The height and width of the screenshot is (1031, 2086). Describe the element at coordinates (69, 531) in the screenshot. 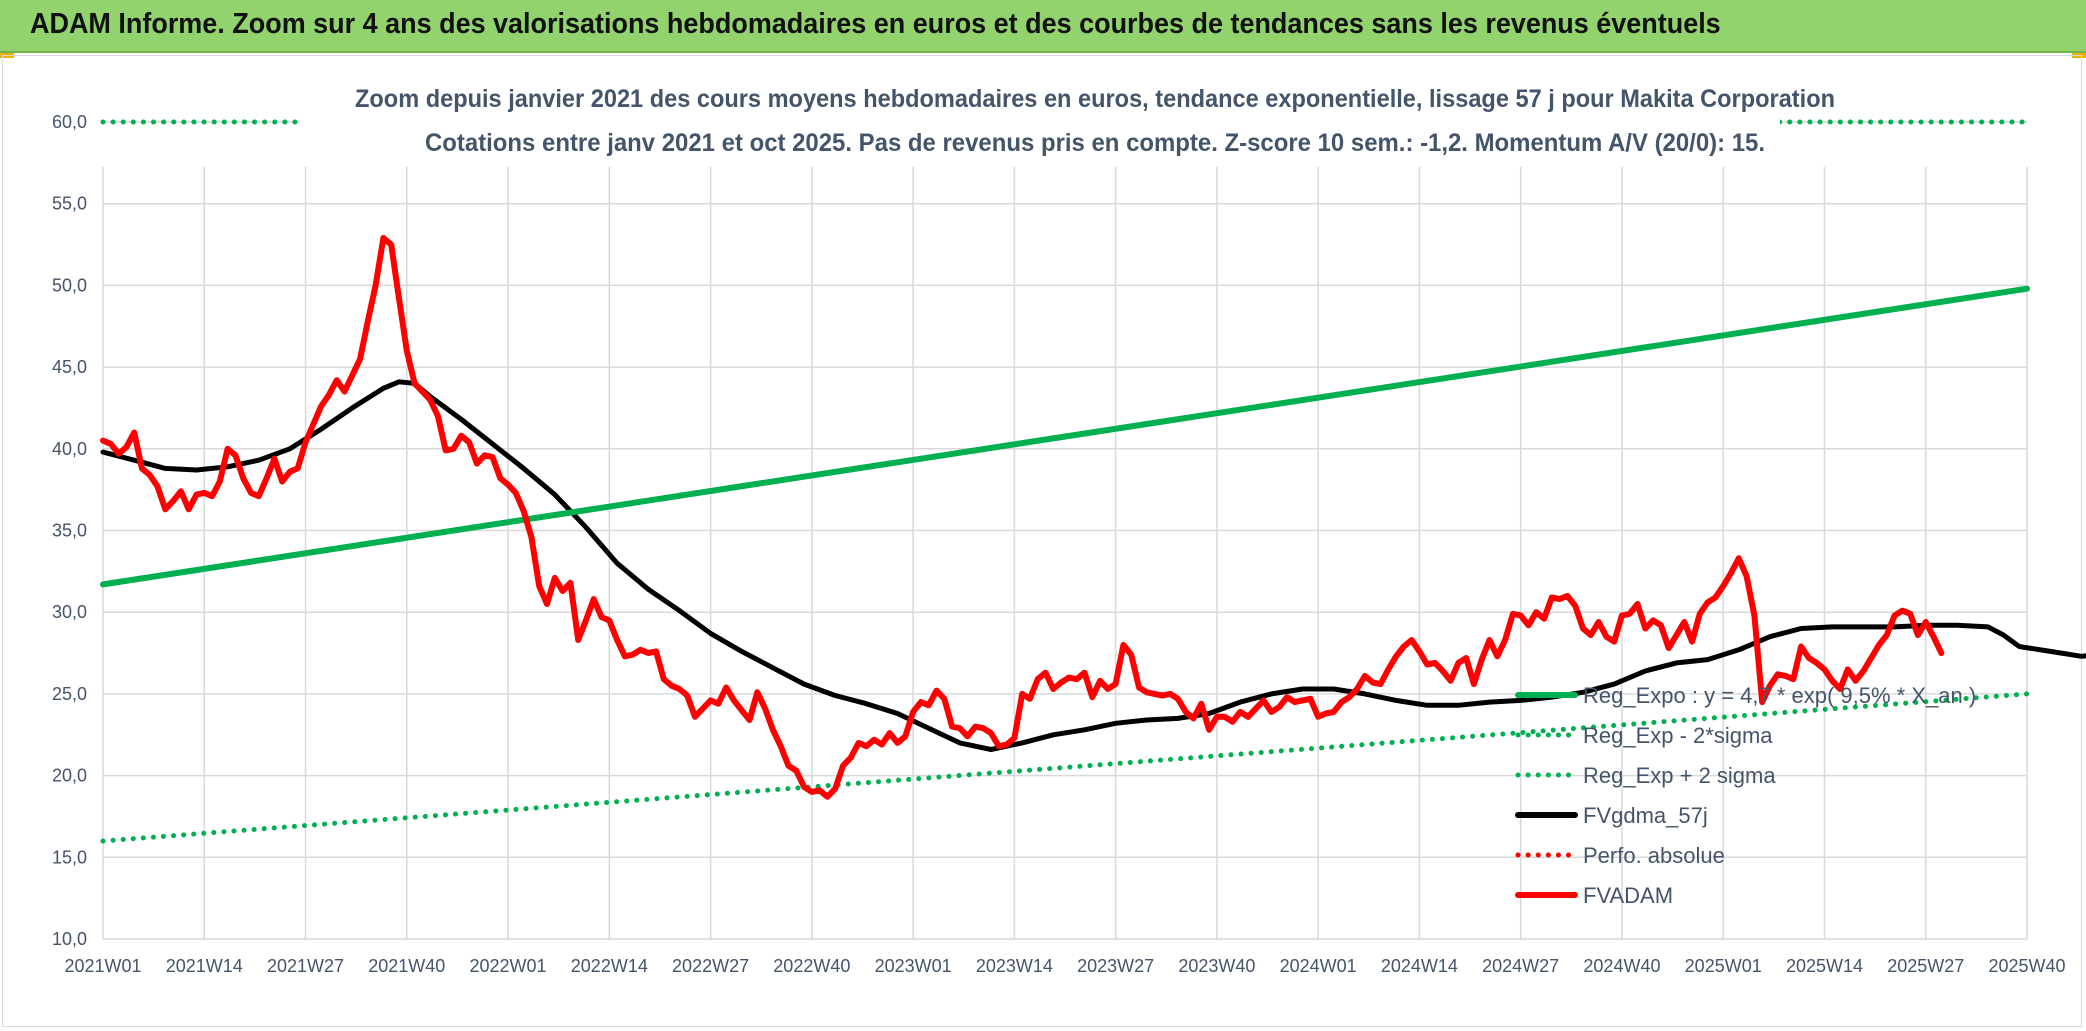

I see `y-tick-label: 35,0` at that location.